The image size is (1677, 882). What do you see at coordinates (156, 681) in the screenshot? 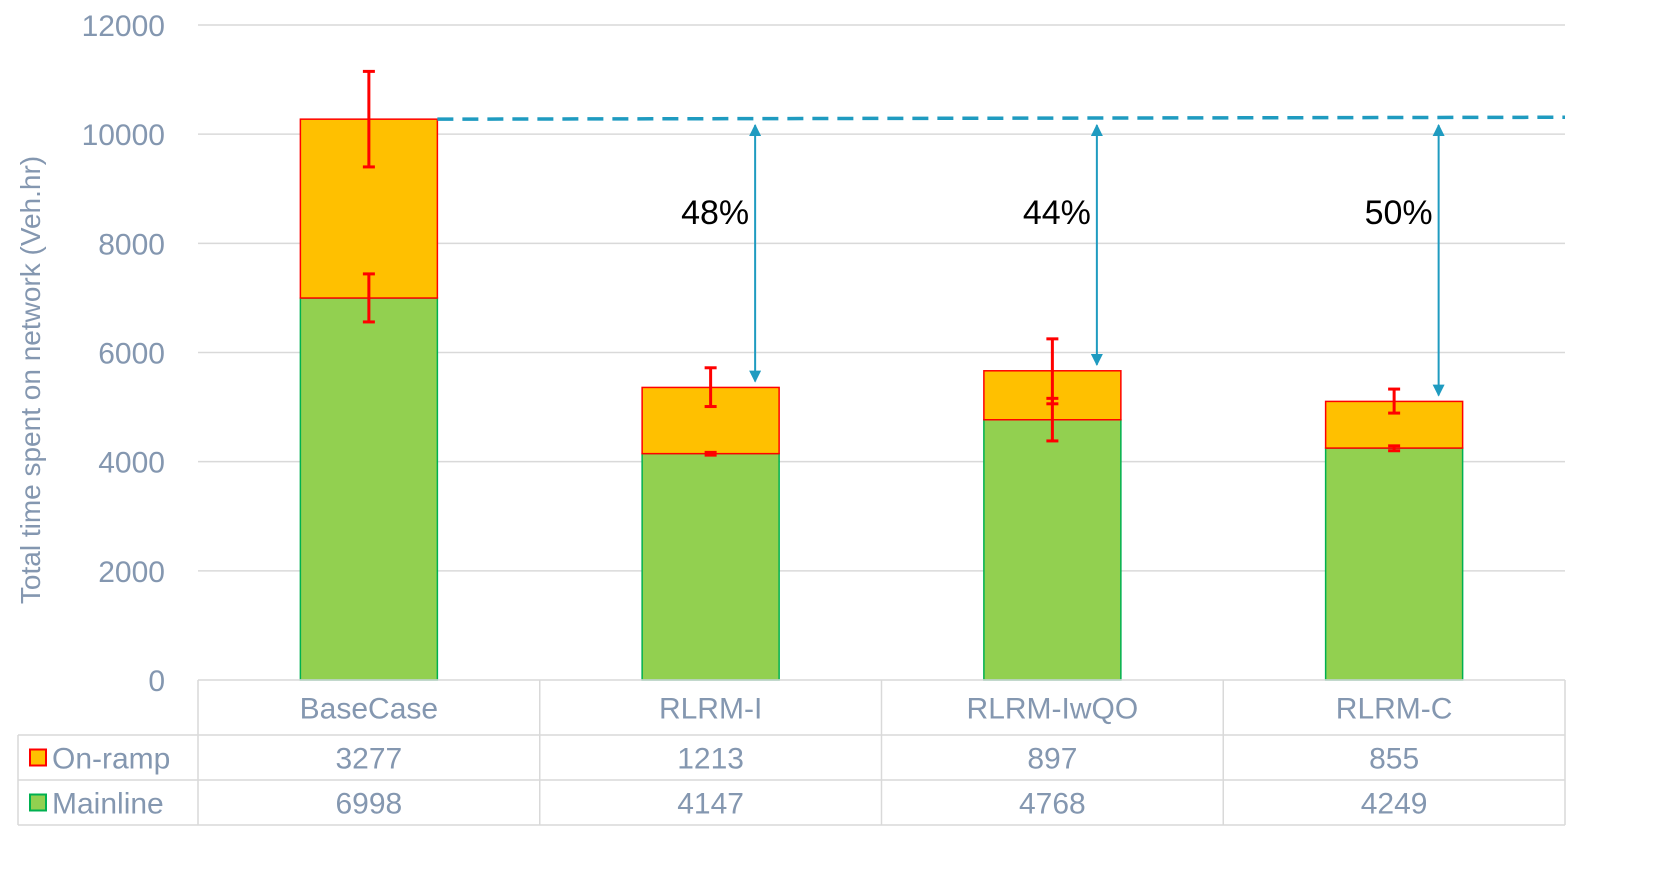
I see `y-tick-label: 0` at bounding box center [156, 681].